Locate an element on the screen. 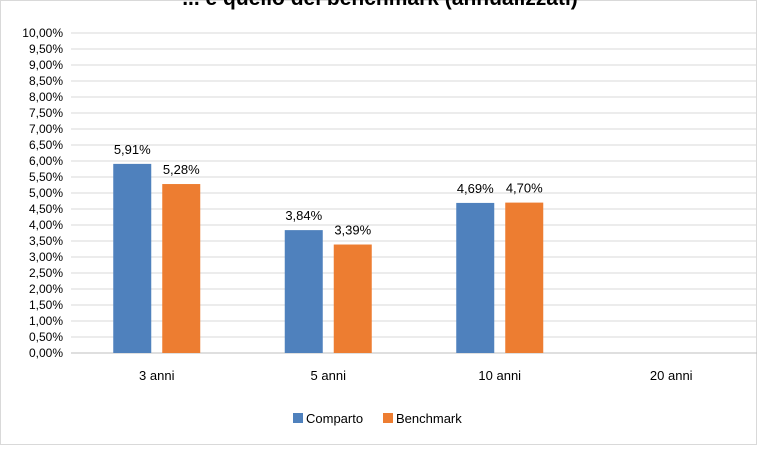 This screenshot has height=450, width=758. y-tick-label: 5,00% is located at coordinates (46, 193).